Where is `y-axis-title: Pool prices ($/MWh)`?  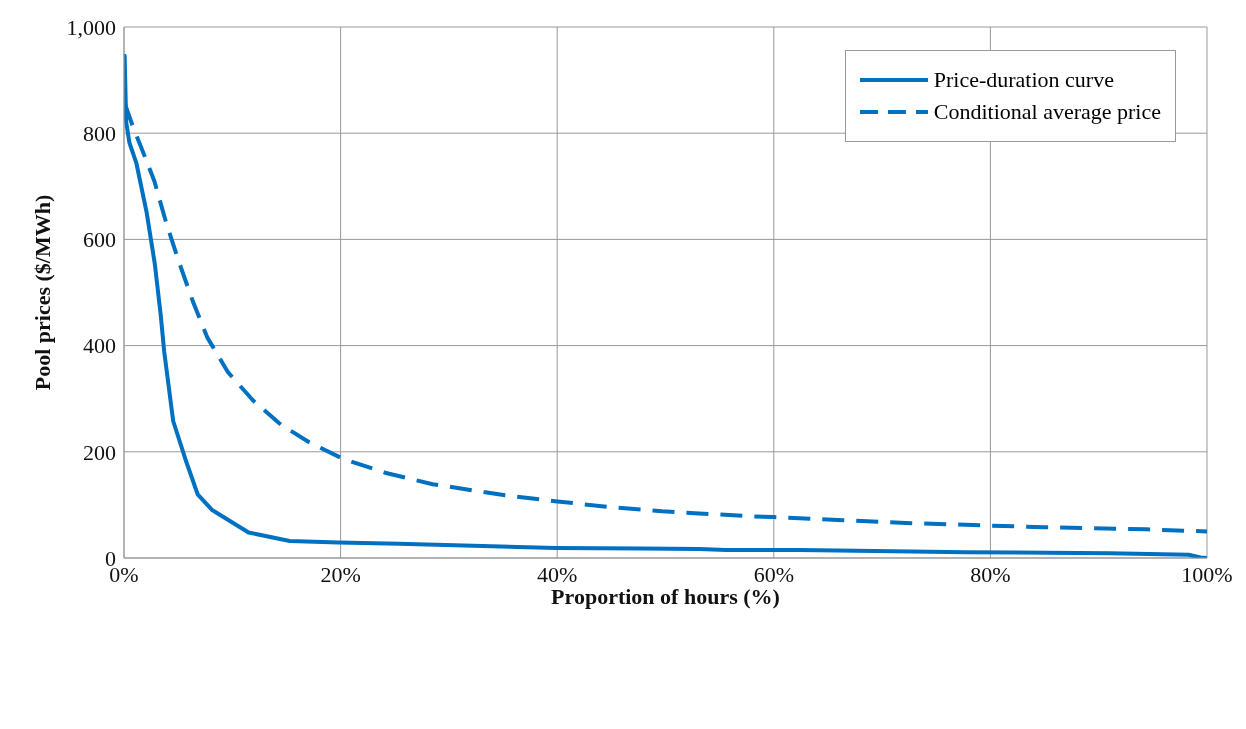 y-axis-title: Pool prices ($/MWh) is located at coordinates (42, 292).